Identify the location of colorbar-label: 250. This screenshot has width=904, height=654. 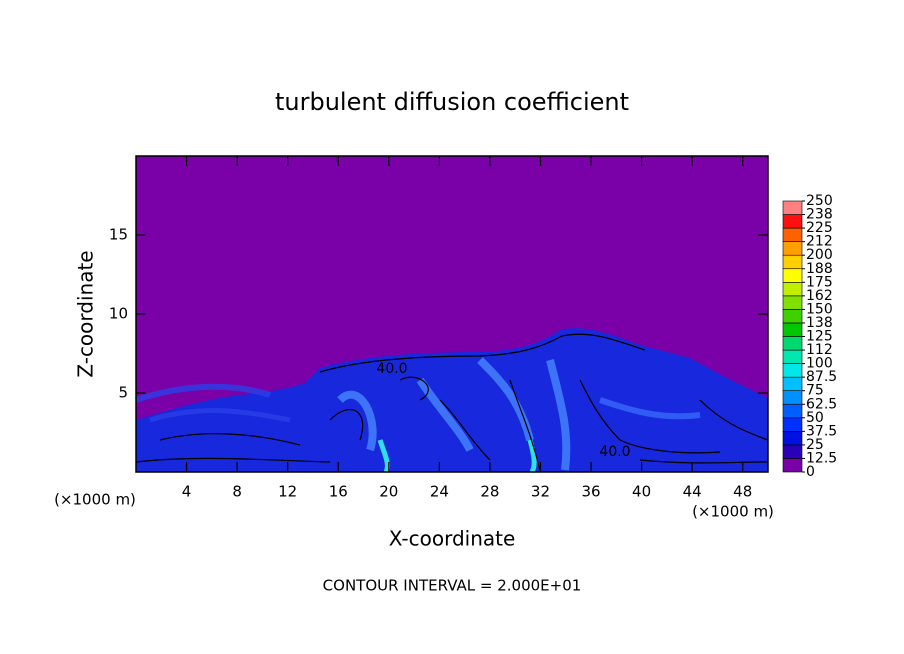
(819, 201).